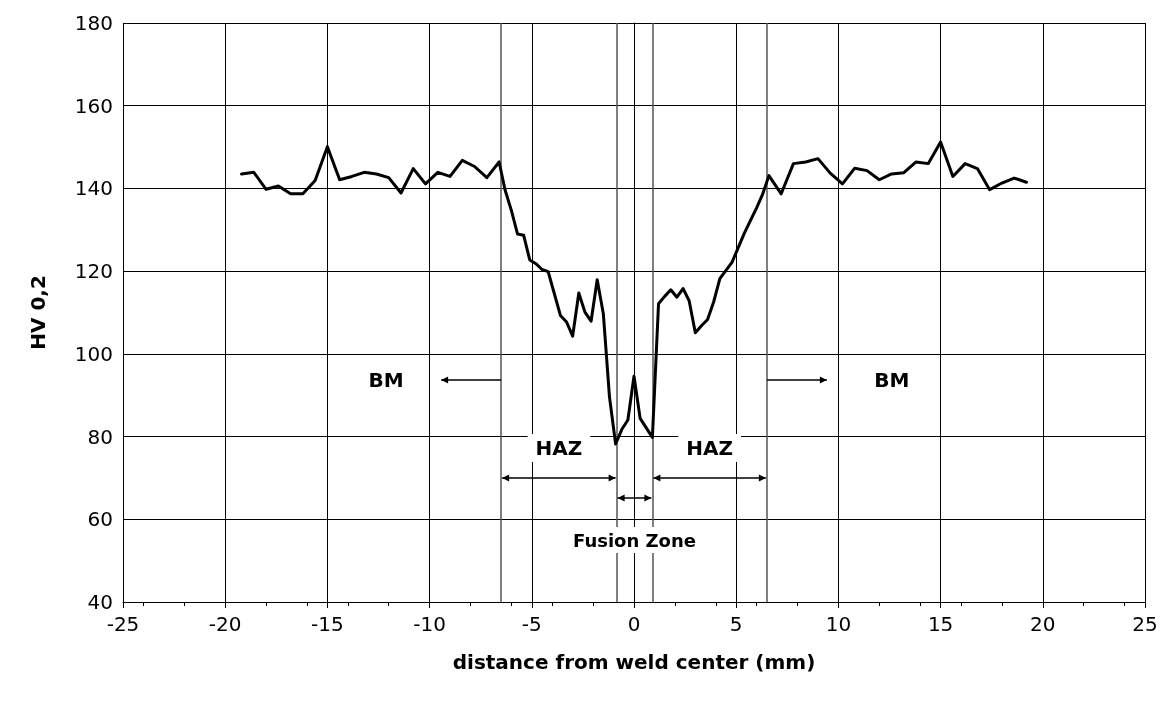 The height and width of the screenshot is (711, 1170). What do you see at coordinates (635, 540) in the screenshot?
I see `annotation: Fusion Zone` at bounding box center [635, 540].